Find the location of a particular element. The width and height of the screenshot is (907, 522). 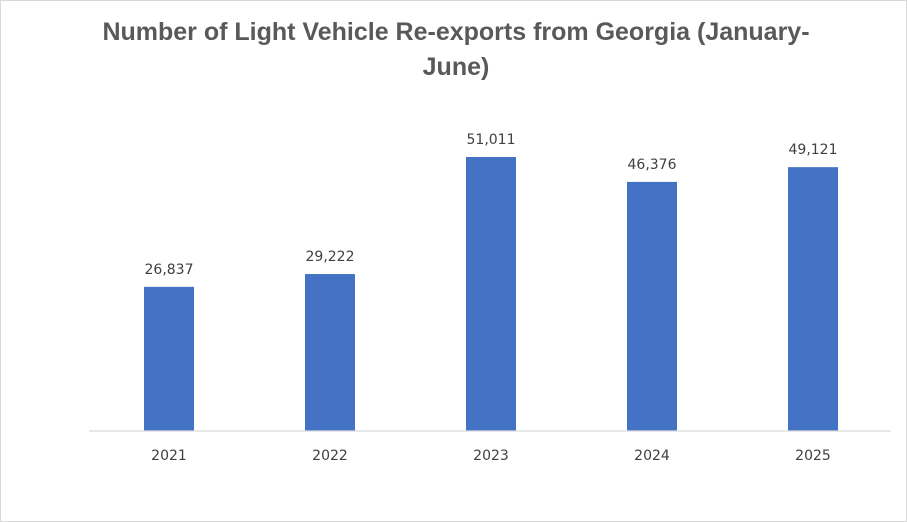

x-tick-label-2022: 2022 is located at coordinates (330, 456).